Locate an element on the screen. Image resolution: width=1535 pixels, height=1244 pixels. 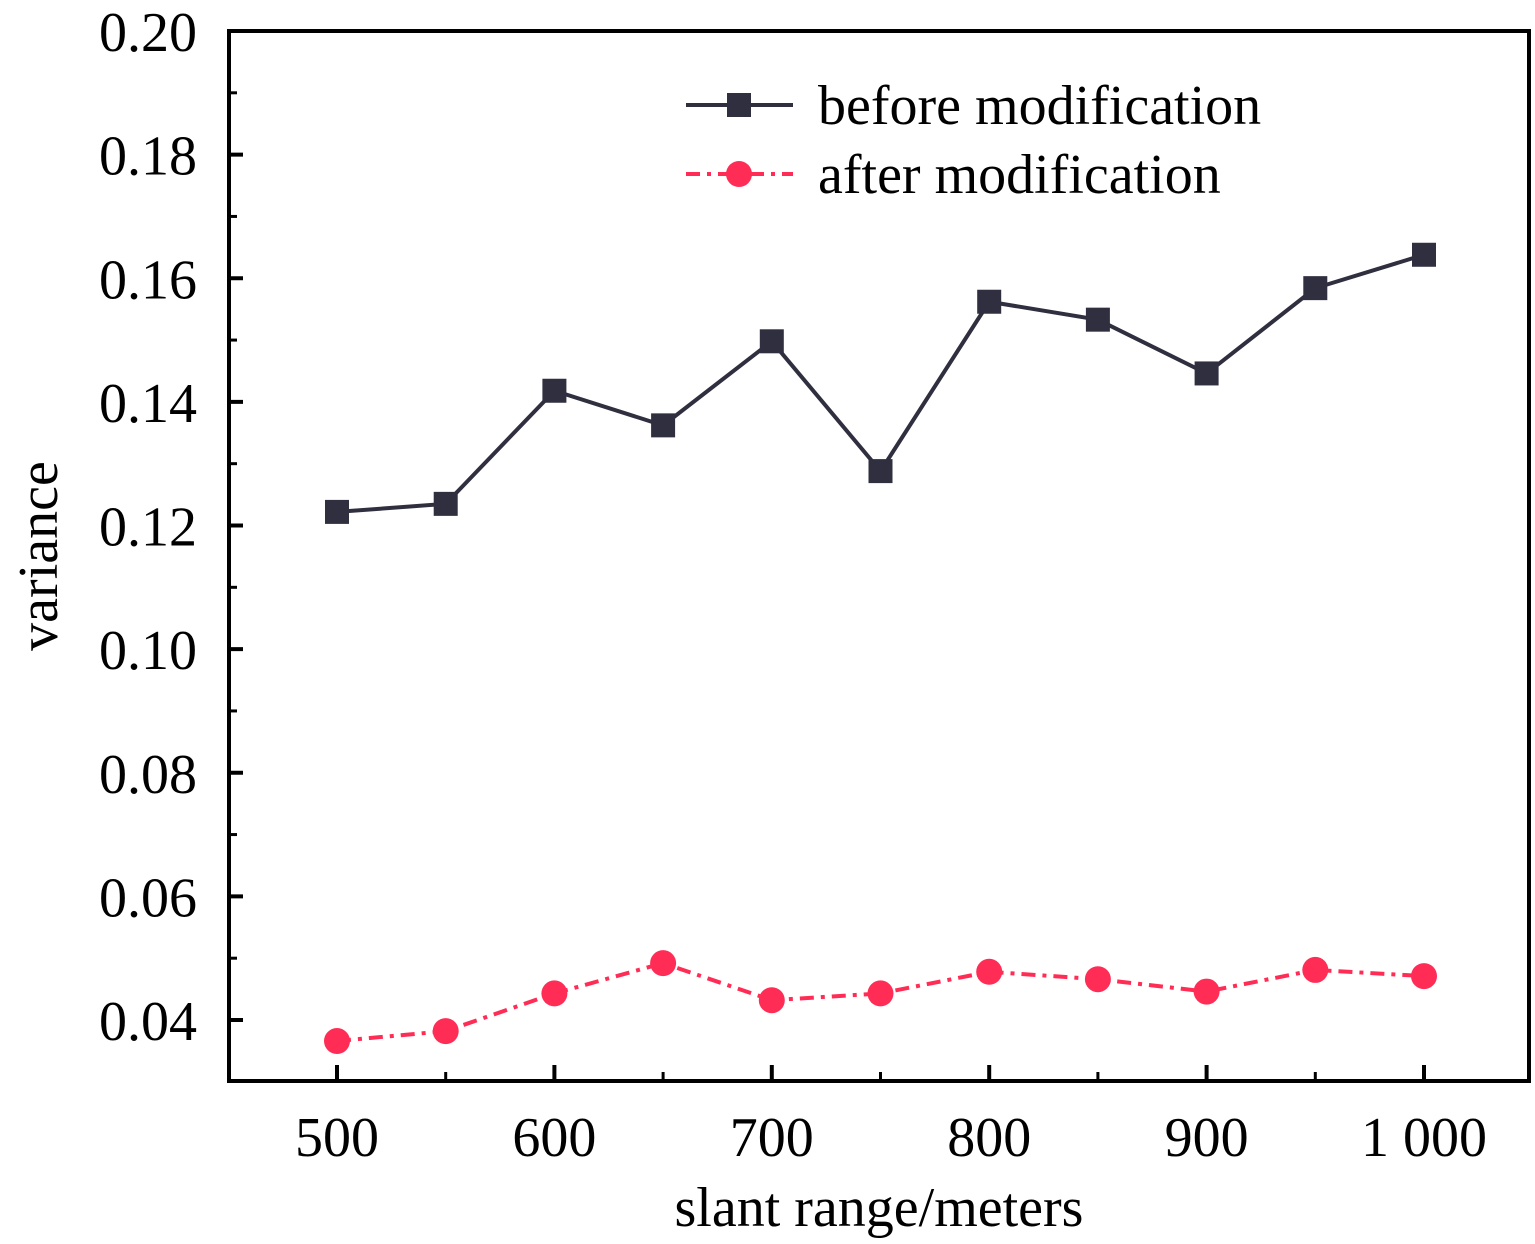
y-axis: 0.04 0.06 0.08 0.10 0.12 0.14 0.16 0.18 0.20 is located at coordinates (171, 527).